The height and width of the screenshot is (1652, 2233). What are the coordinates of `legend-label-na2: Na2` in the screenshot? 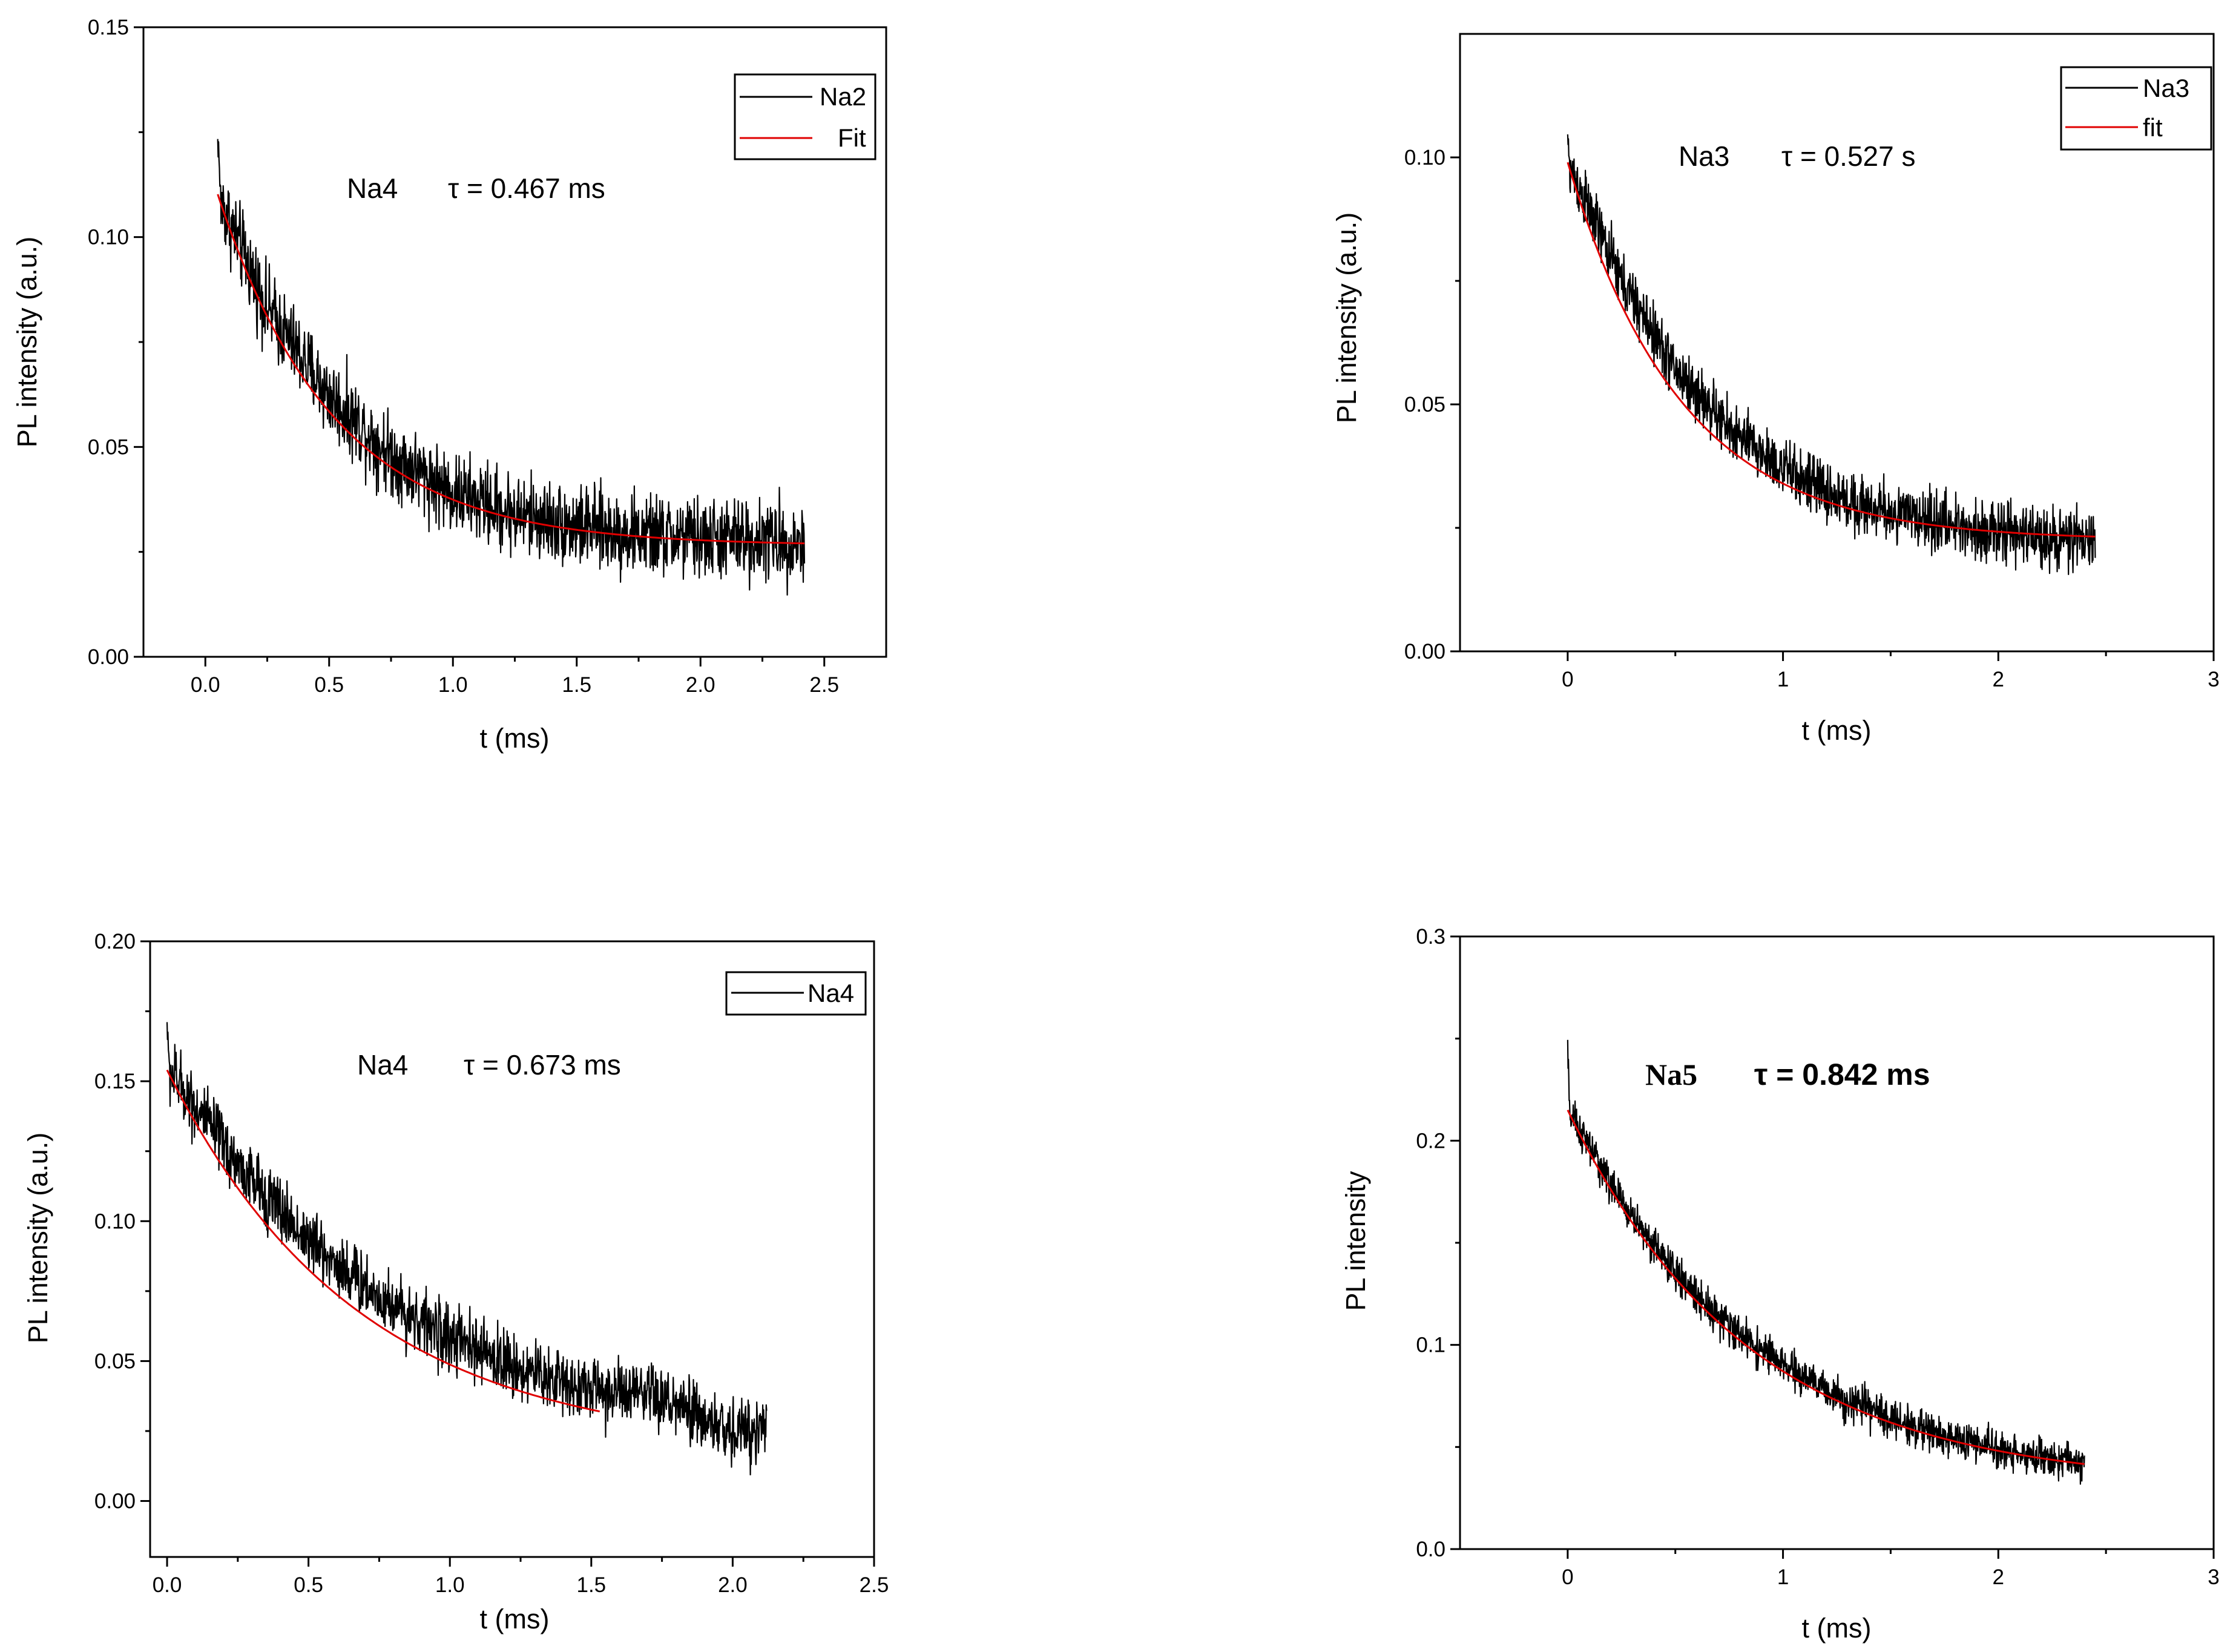 It's located at (843, 96).